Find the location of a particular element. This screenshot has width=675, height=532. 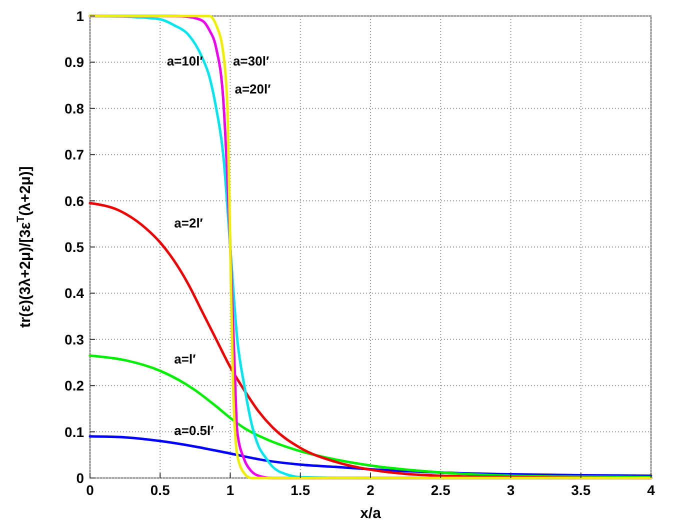

y-tick-label: 0.8 is located at coordinates (74, 108).